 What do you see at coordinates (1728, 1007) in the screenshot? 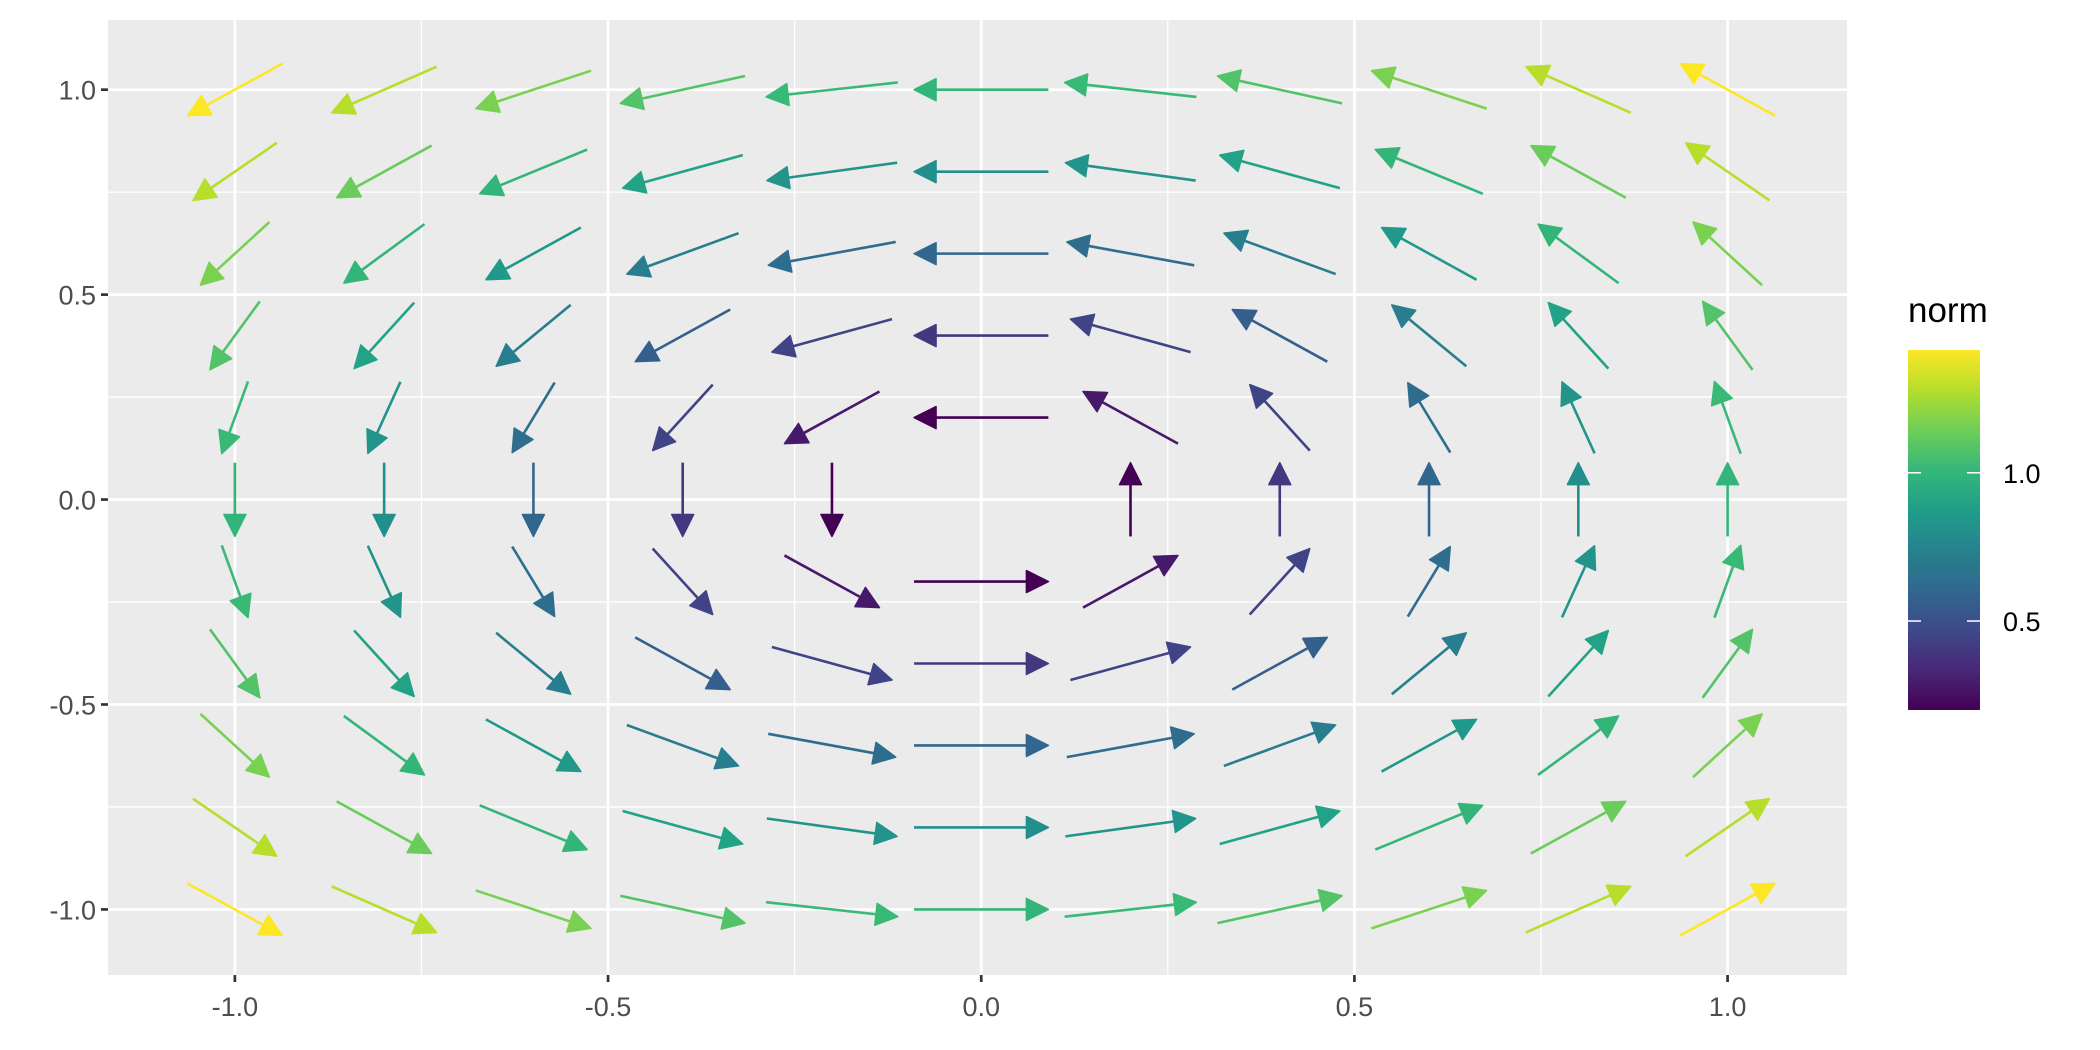
I see `x-tick-label: 1.0` at bounding box center [1728, 1007].